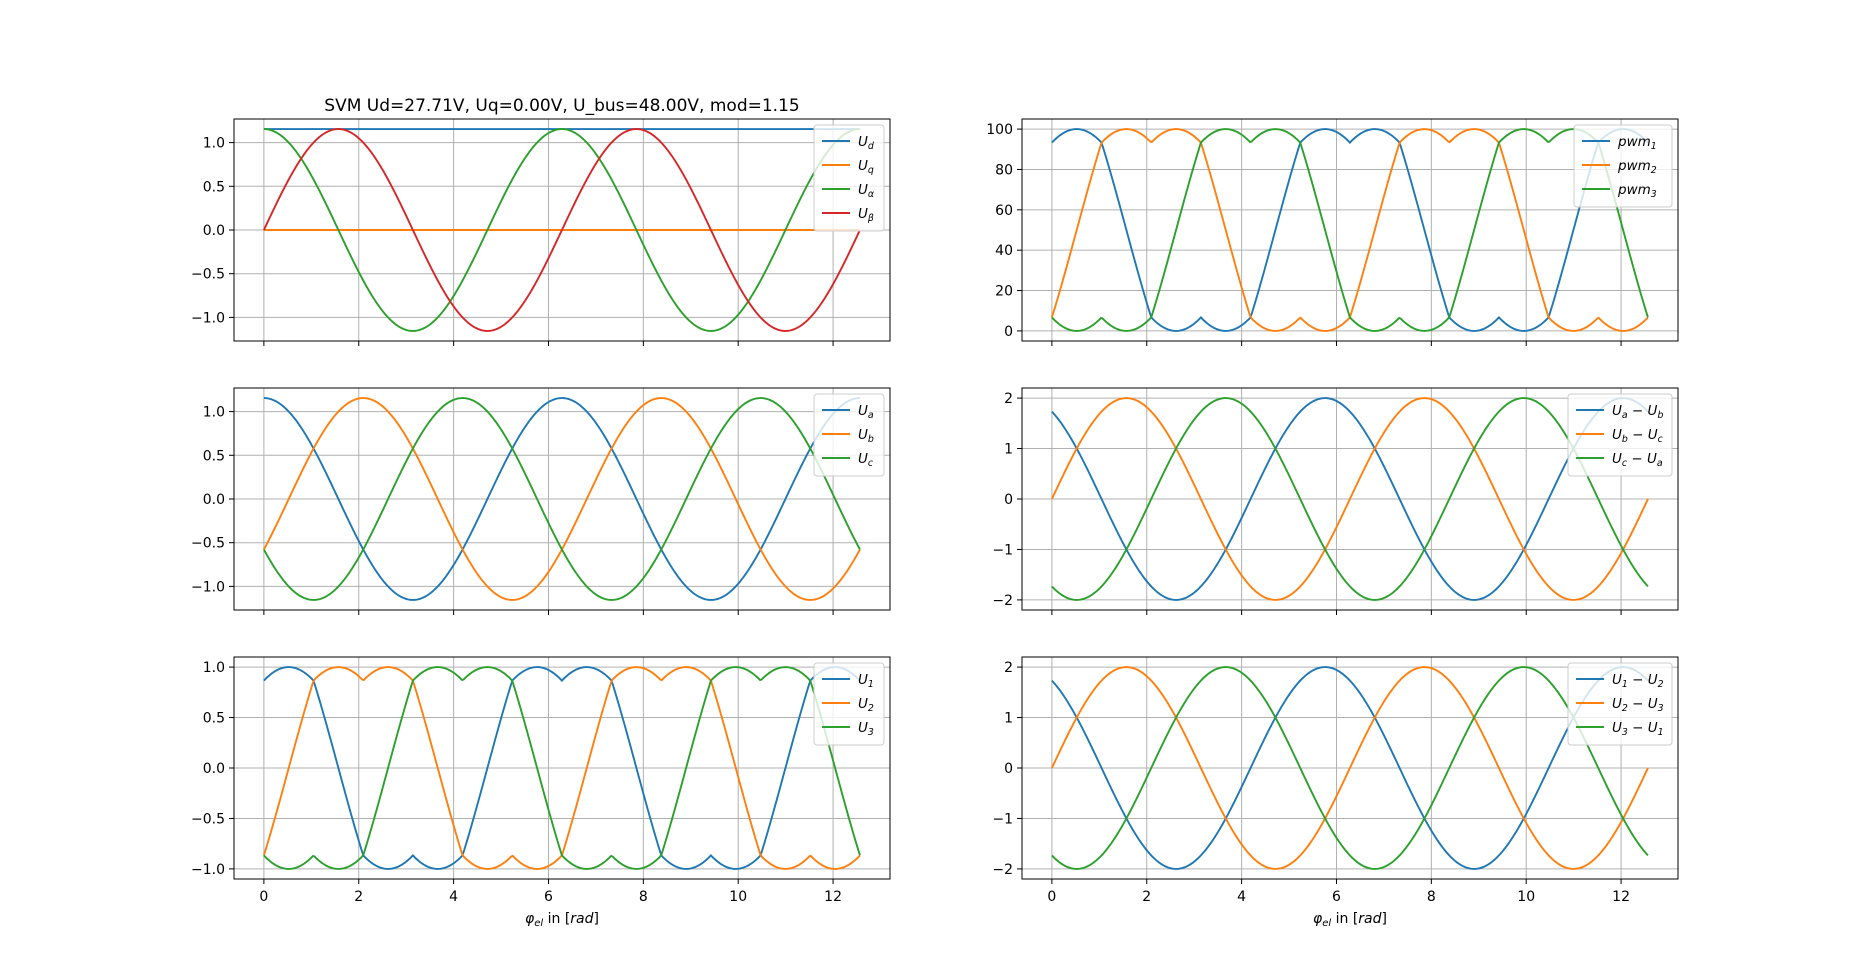  Describe the element at coordinates (1637, 143) in the screenshot. I see `legend-label: pwm1​` at that location.